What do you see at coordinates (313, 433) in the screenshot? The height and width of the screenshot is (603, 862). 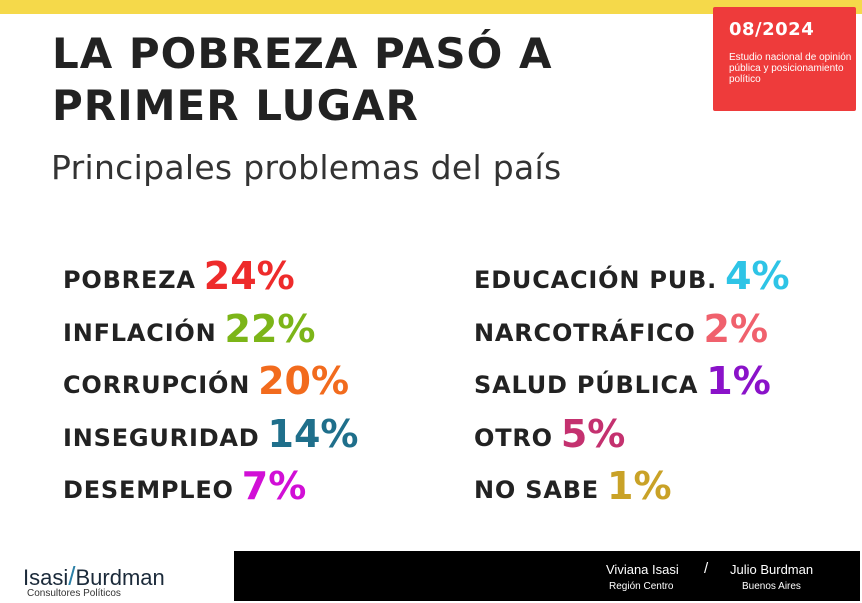 I see `chart-value-label: 14%` at bounding box center [313, 433].